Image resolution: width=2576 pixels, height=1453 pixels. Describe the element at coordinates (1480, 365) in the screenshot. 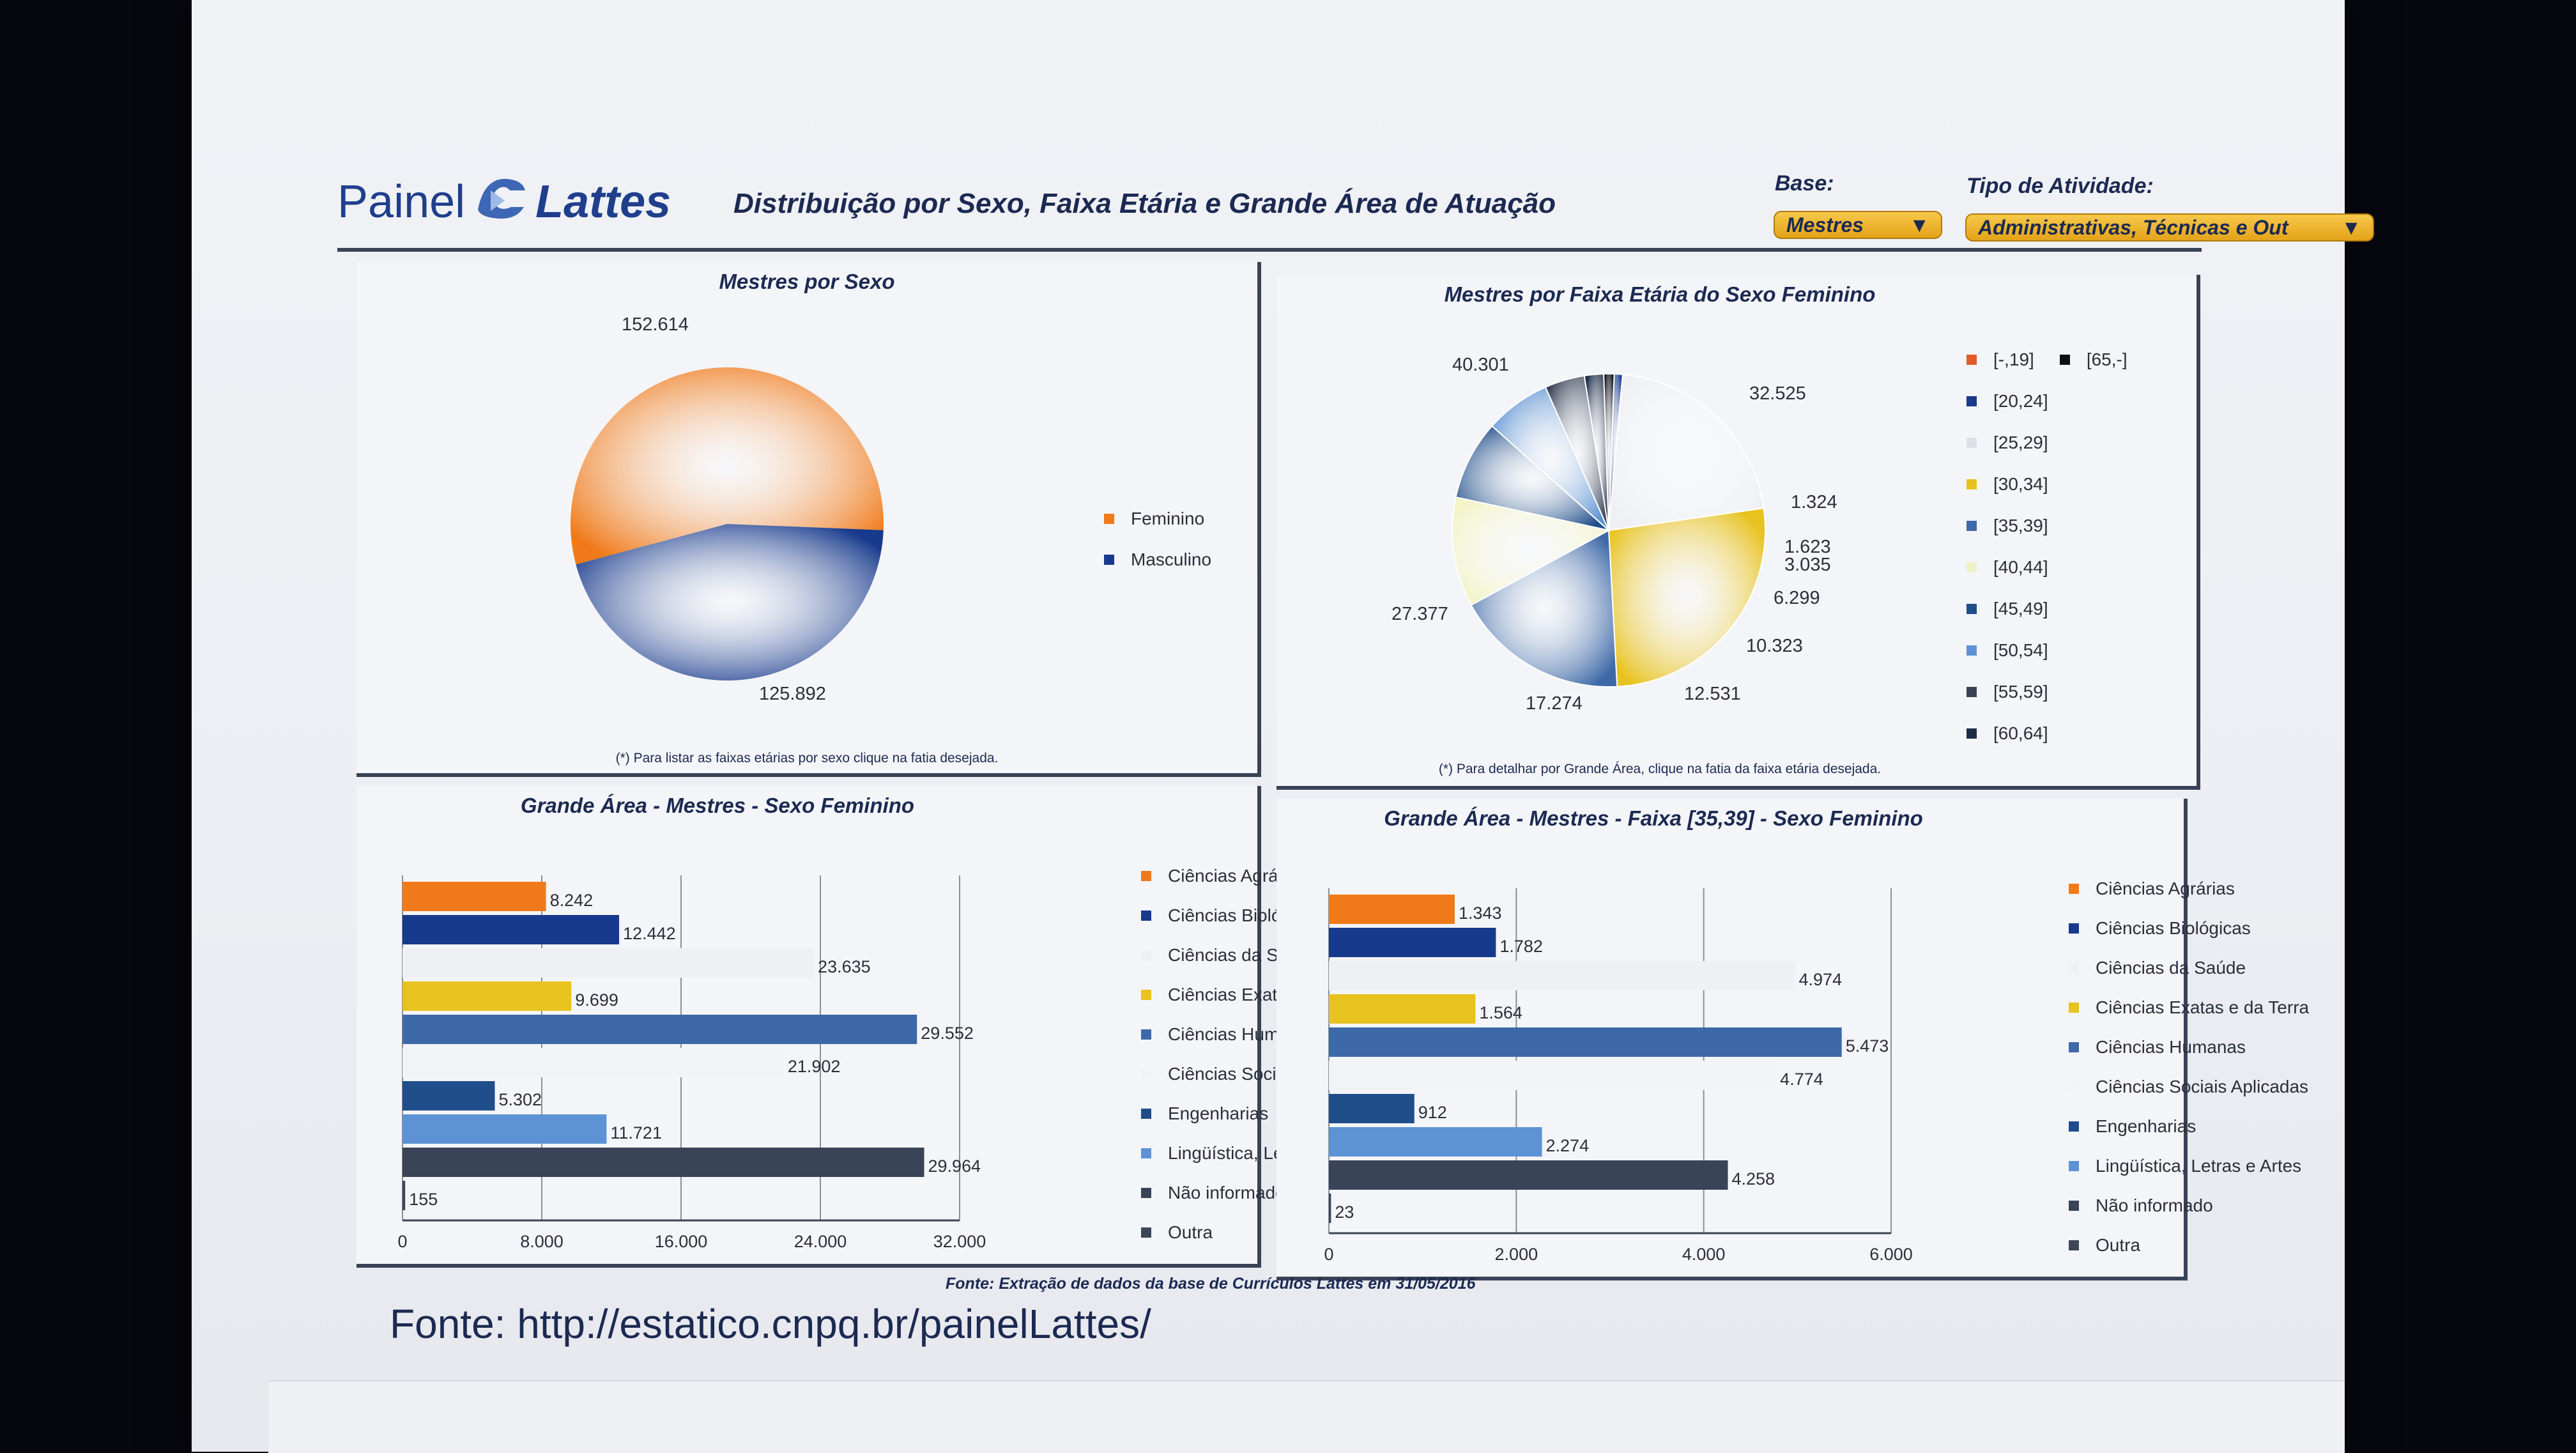

I see `data-label: 40.301` at that location.